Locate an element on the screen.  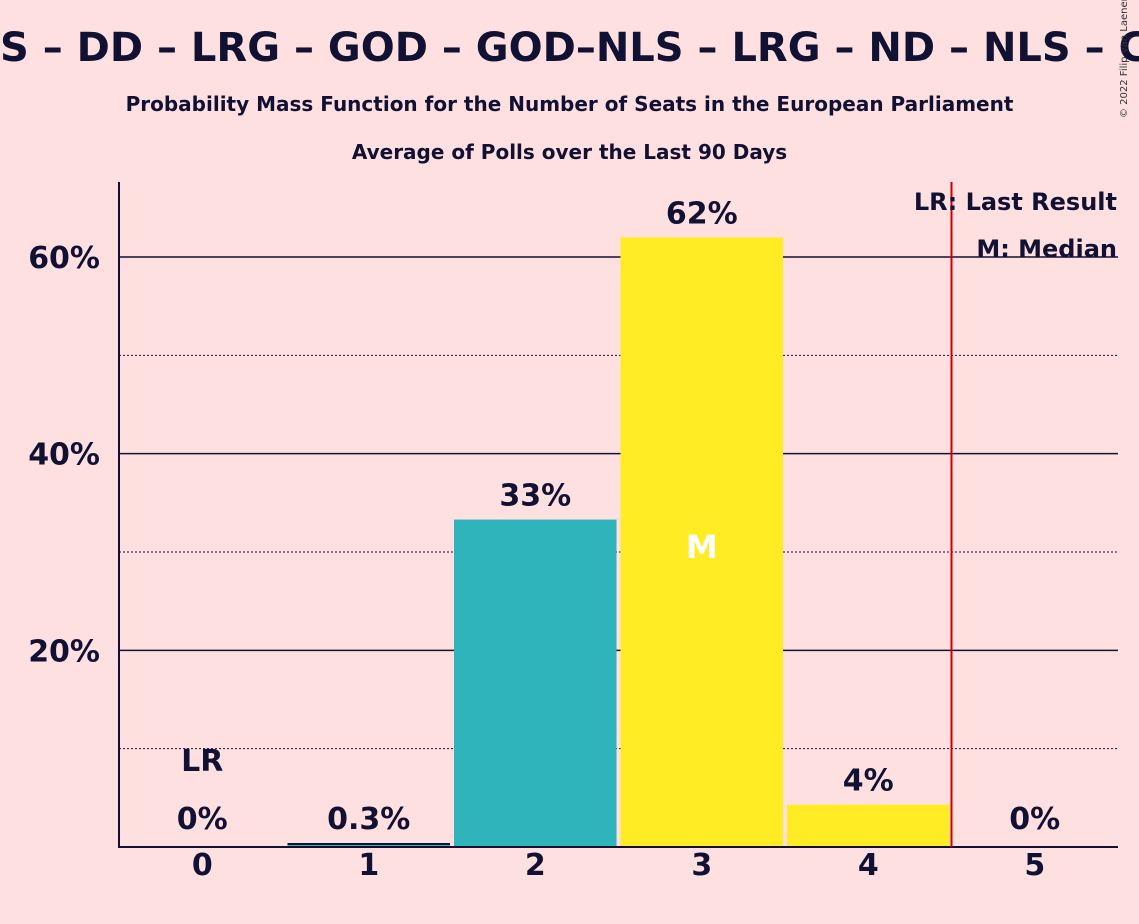
legend-entry: LR: Last Result is located at coordinates (1015, 202).